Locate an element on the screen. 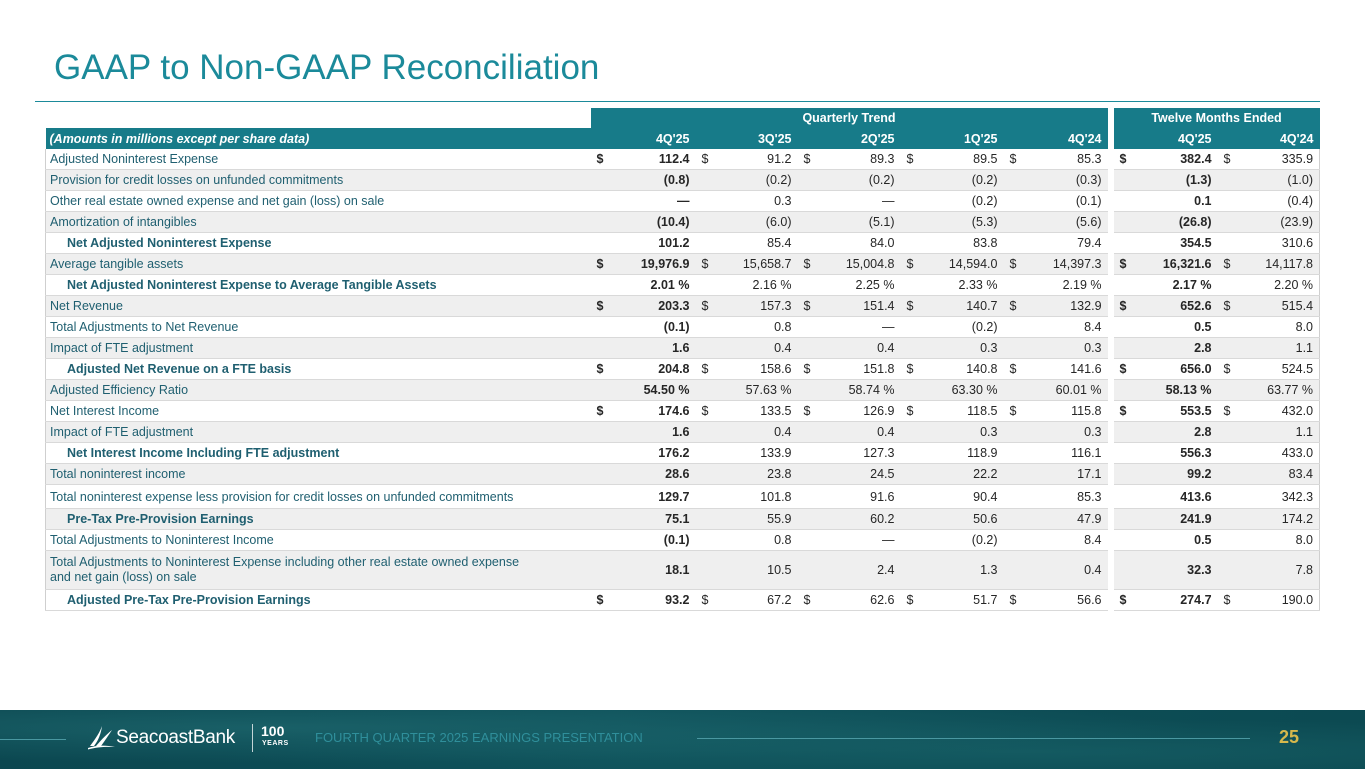  value-text: (0.4) is located at coordinates (1300, 201).